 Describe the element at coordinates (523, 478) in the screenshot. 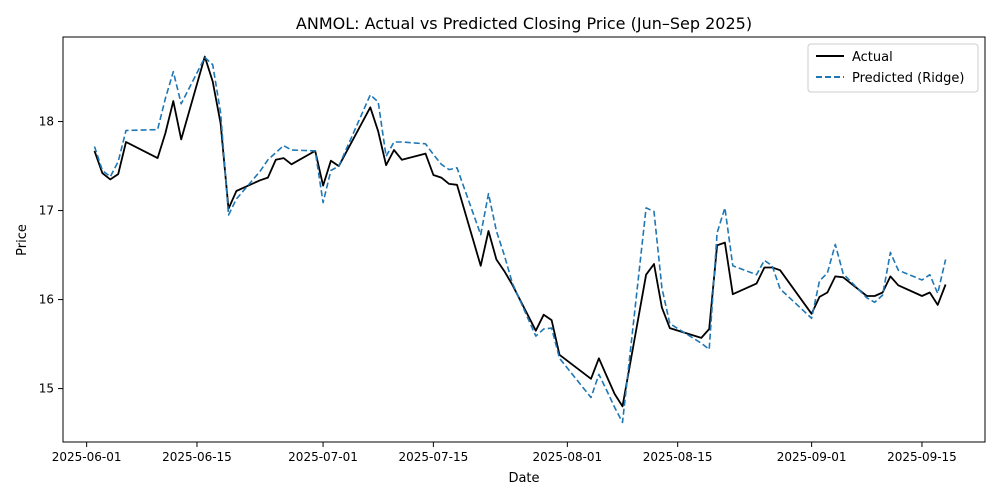

I see `x-axis-label: Date` at that location.